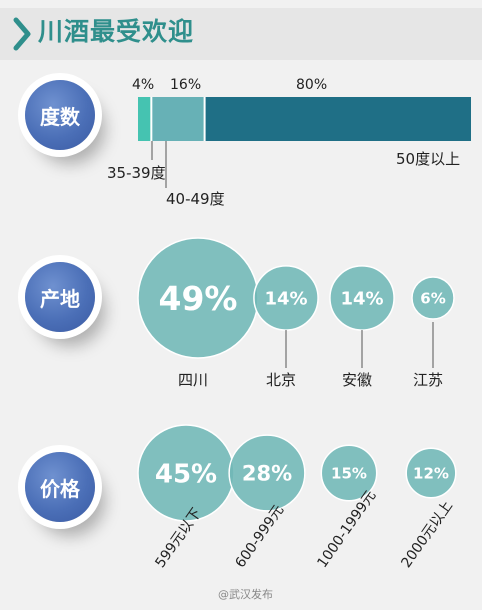 The width and height of the screenshot is (482, 610). Describe the element at coordinates (60, 297) in the screenshot. I see `origin-section-badge: 产地` at that location.